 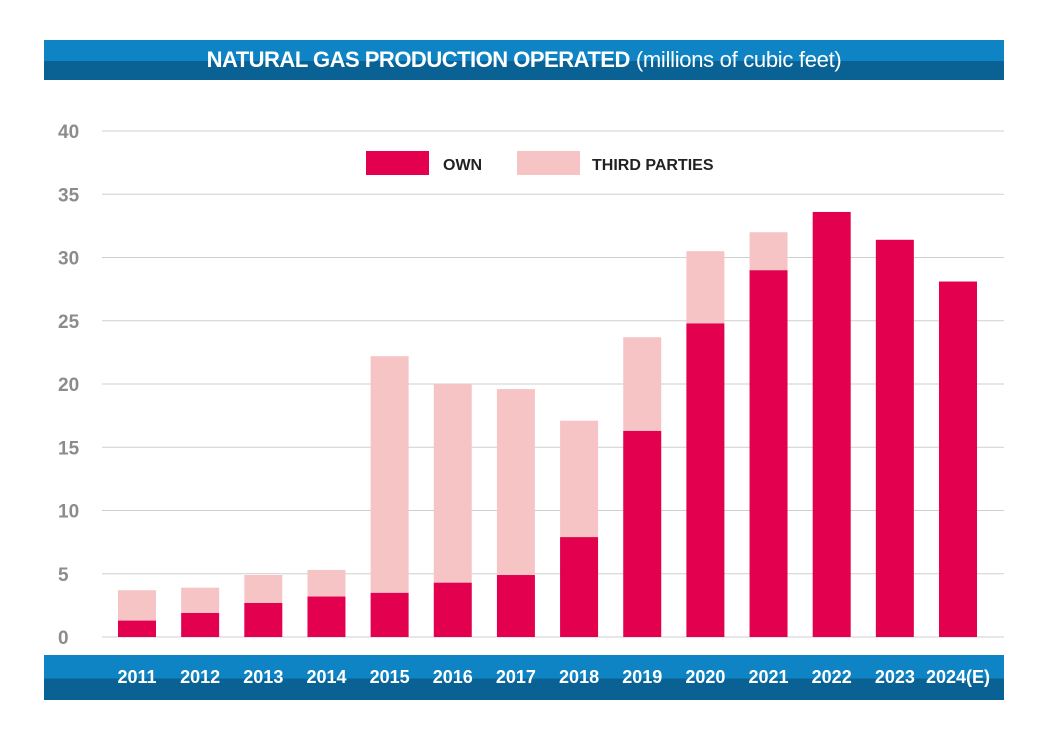 What do you see at coordinates (515, 606) in the screenshot?
I see `bar-own-2017` at bounding box center [515, 606].